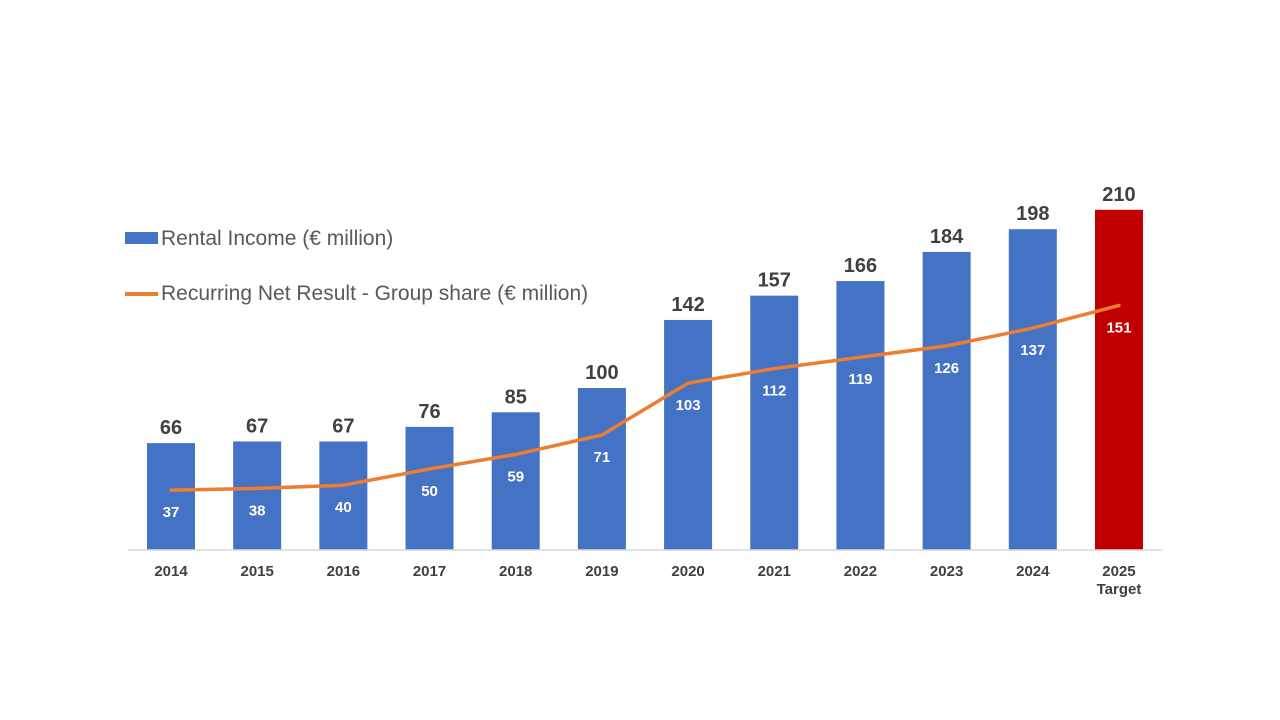 This screenshot has width=1280, height=720. Describe the element at coordinates (429, 571) in the screenshot. I see `x-tick-label-2017: 2017` at that location.